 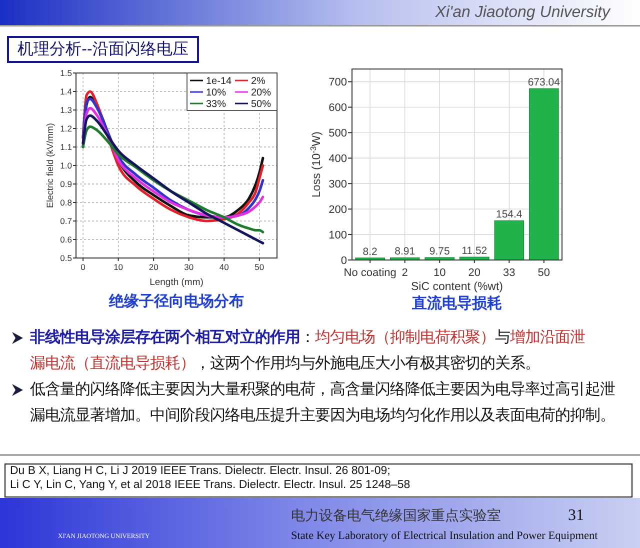 What do you see at coordinates (322, 402) in the screenshot?
I see `text: 低含量的闪络降低主要因为大量积聚的电荷，高含量闪络降低主要因为电导率过高引起泄漏电流显著增加。中间阶段闪络电压提升主要因为电场均匀化作用以及表面电荷的抑制。` at bounding box center [322, 402].